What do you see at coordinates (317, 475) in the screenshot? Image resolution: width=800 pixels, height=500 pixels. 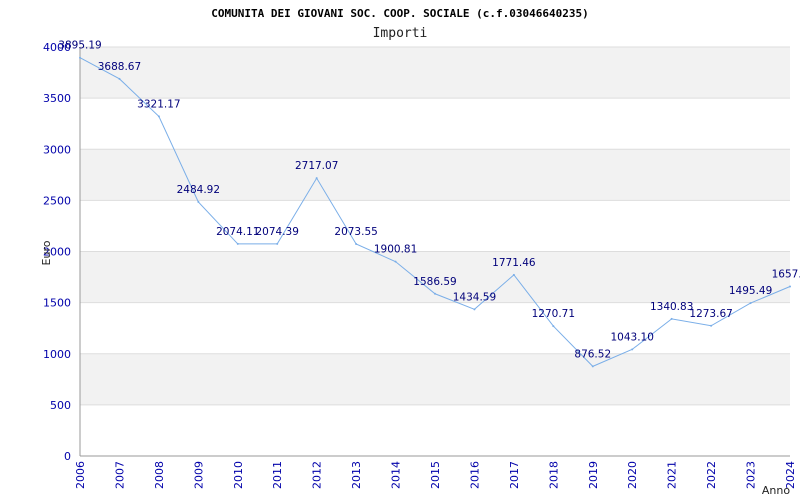 I see `x-tick-label: 2012` at bounding box center [317, 475].